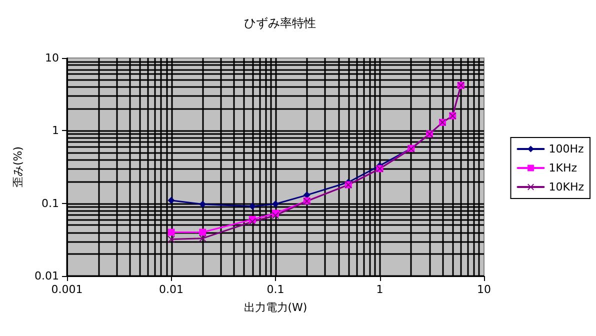 The height and width of the screenshot is (336, 596). I want to click on legend-label: 10KHz, so click(566, 187).